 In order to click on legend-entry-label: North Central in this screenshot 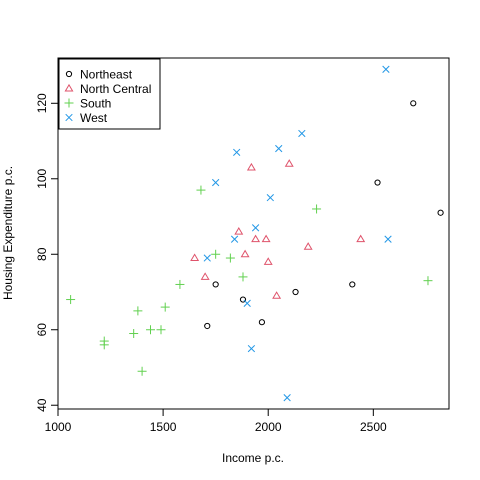, I will do `click(115, 89)`.